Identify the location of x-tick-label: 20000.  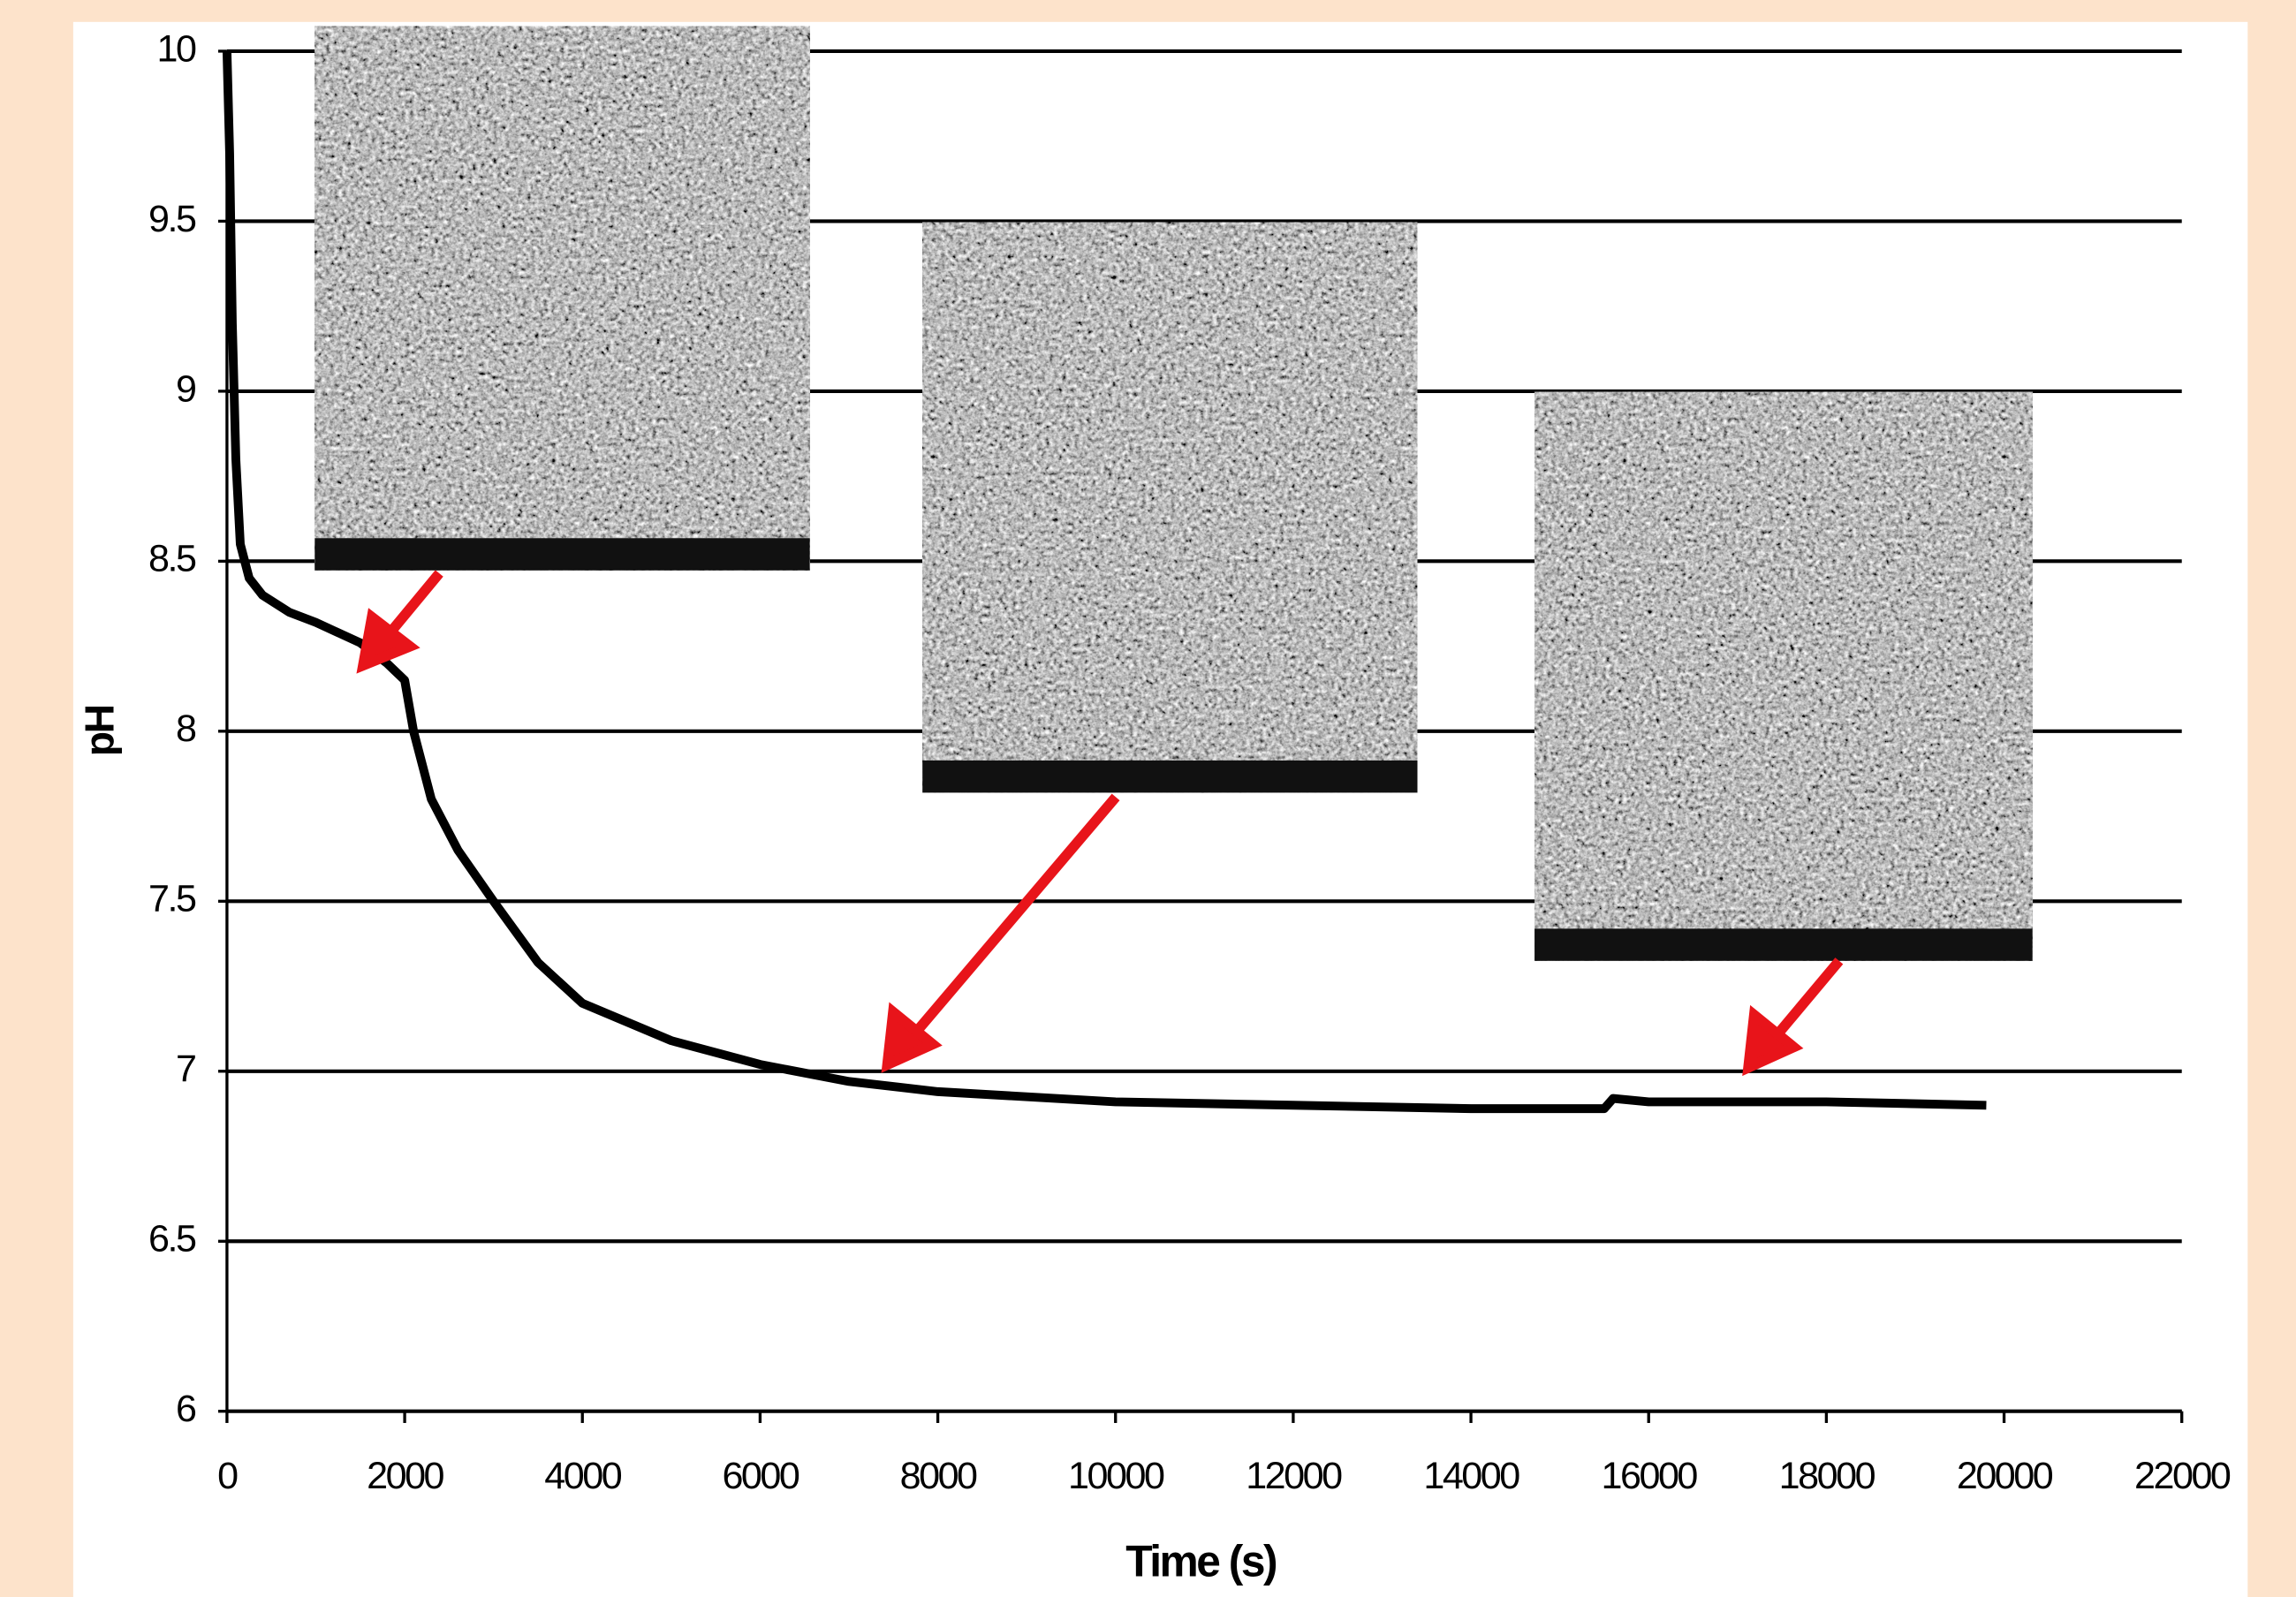
(2005, 1476).